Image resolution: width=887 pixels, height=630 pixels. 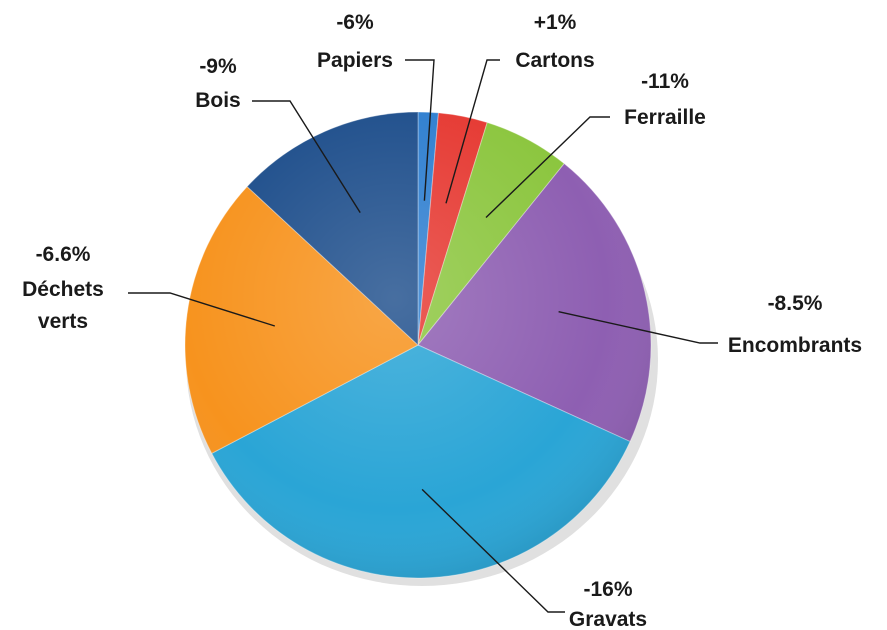 What do you see at coordinates (306, 156) in the screenshot?
I see `leader-line-bois` at bounding box center [306, 156].